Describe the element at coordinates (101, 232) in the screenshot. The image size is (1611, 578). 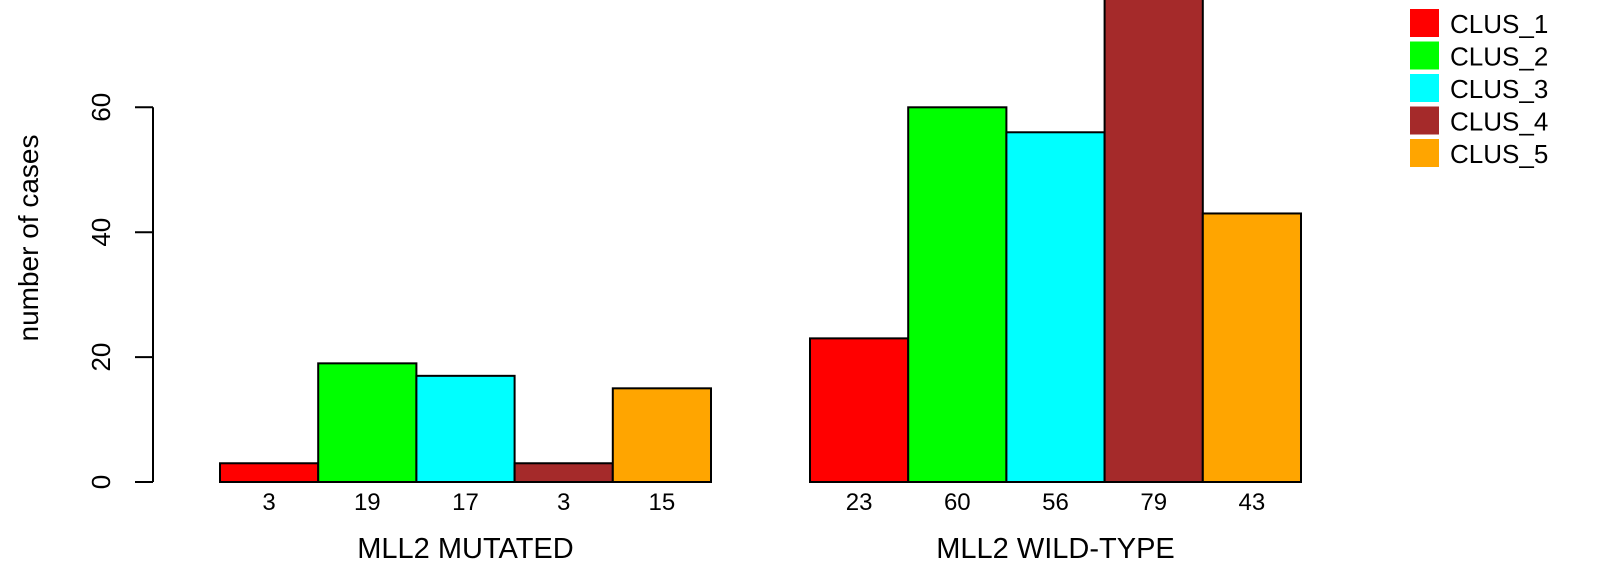
I see `y-tick-label: 40` at that location.